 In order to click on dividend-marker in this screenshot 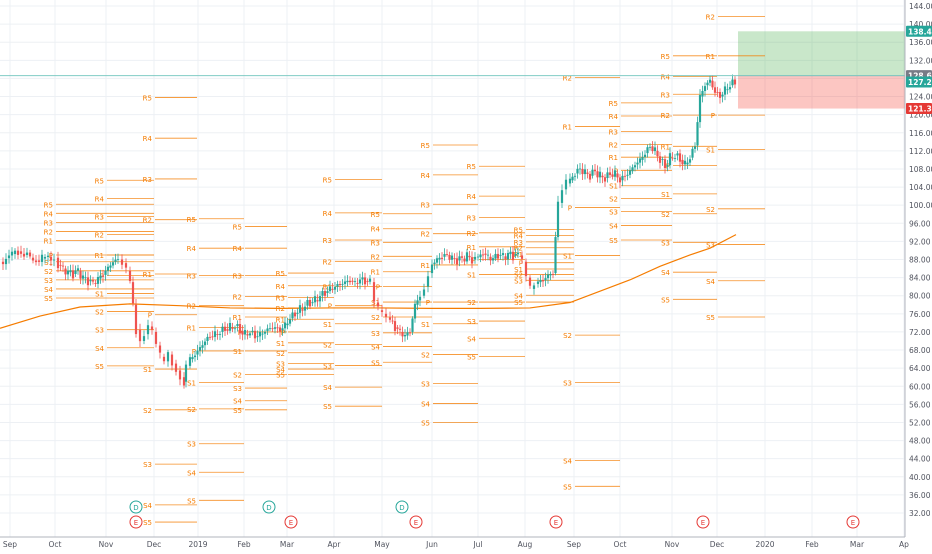, I will do `click(136, 507)`.